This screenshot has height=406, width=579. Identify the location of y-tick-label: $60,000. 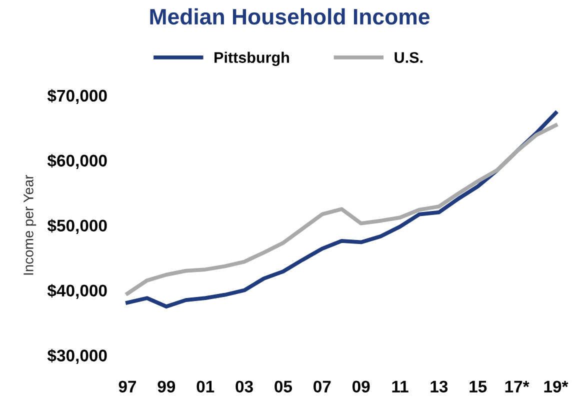
(77, 161).